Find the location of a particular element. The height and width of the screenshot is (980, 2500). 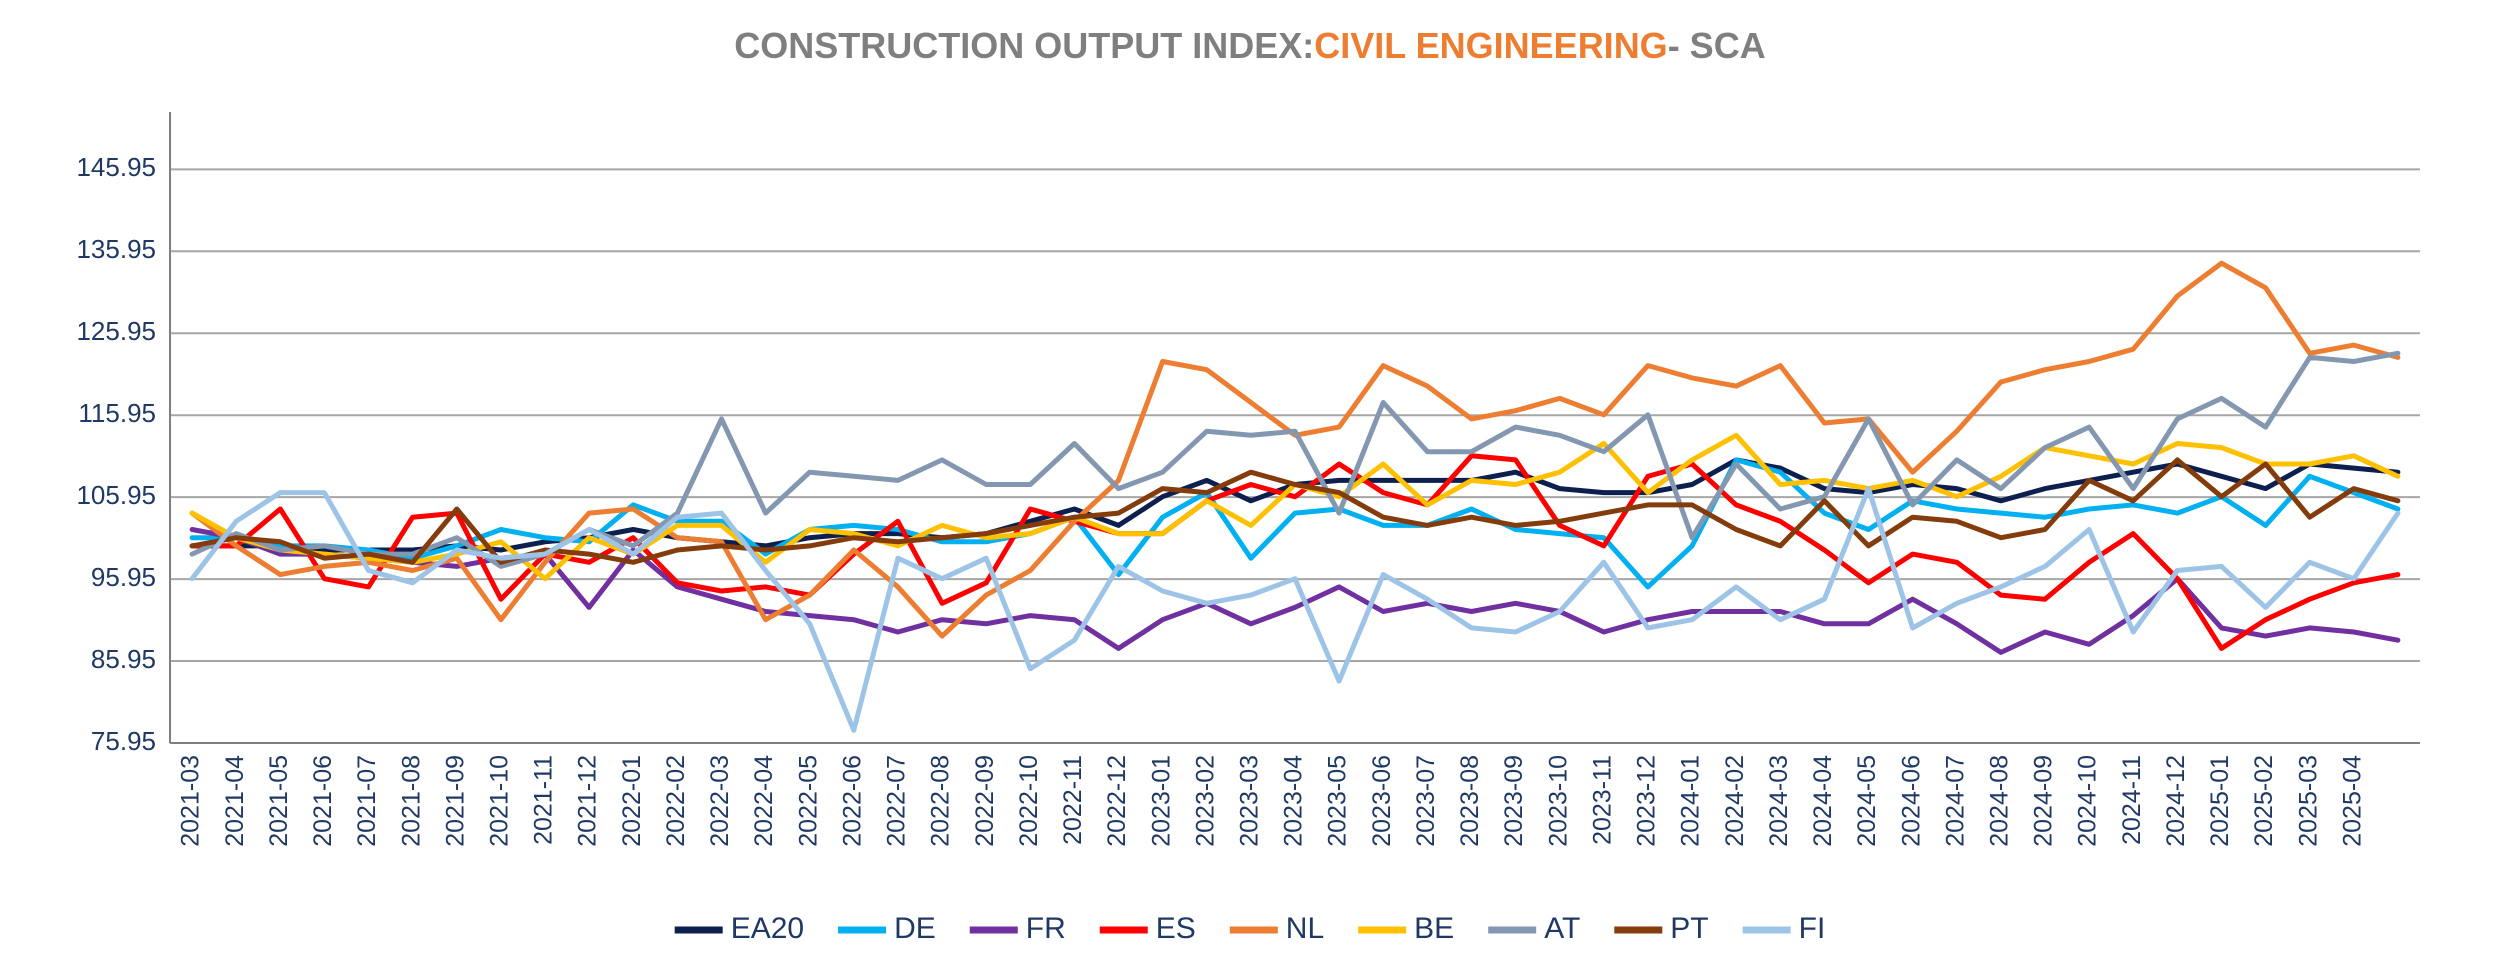

x-tick-label: 2022-09 is located at coordinates (985, 801).